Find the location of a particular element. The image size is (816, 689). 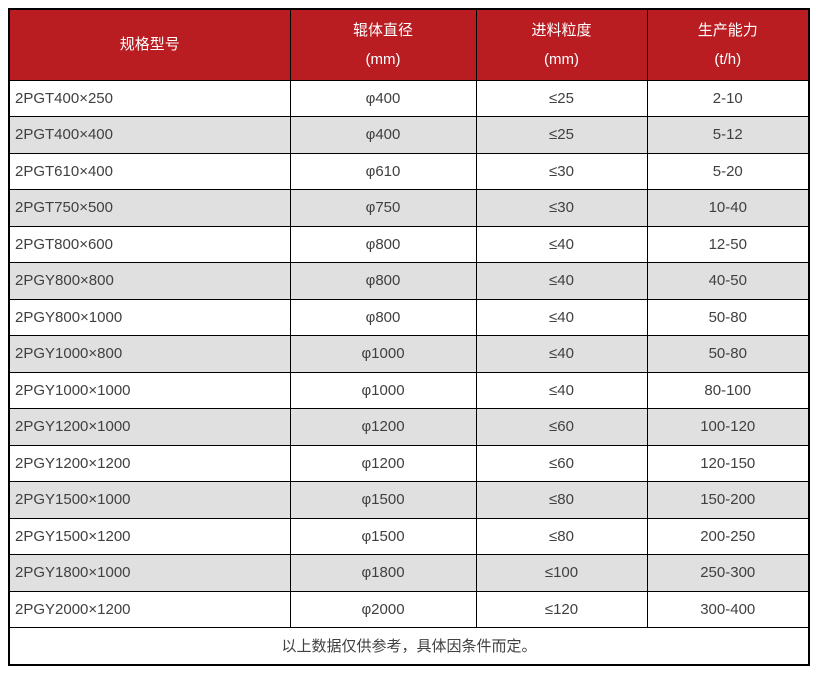

capacity-cell: 2-10 is located at coordinates (728, 98).